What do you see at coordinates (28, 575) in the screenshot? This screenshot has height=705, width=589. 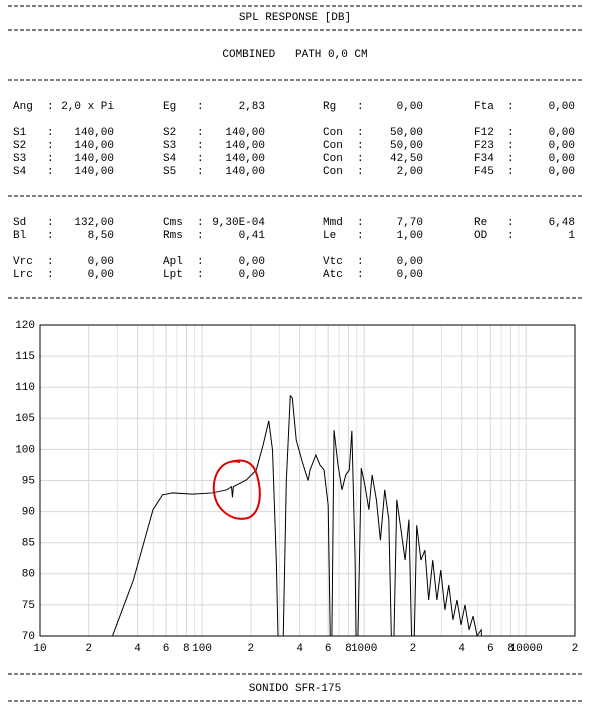 I see `y-tick-label: 80` at bounding box center [28, 575].